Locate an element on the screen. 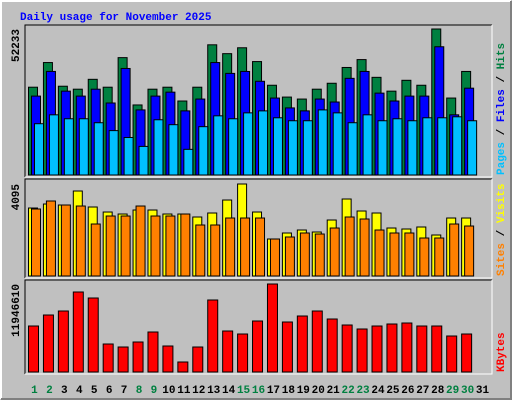 The image size is (512, 400). x-tick-label: 10 is located at coordinates (168, 391).